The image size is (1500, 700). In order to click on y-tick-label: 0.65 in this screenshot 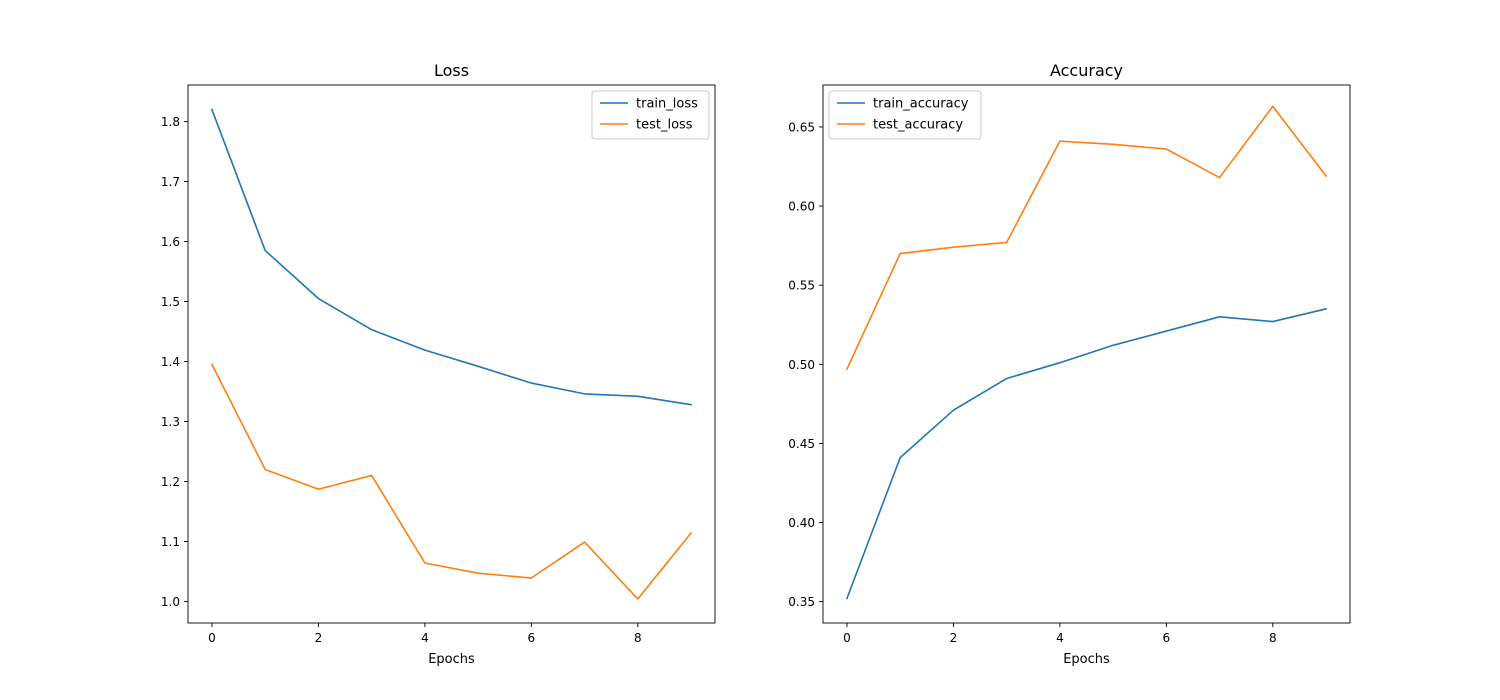, I will do `click(801, 127)`.